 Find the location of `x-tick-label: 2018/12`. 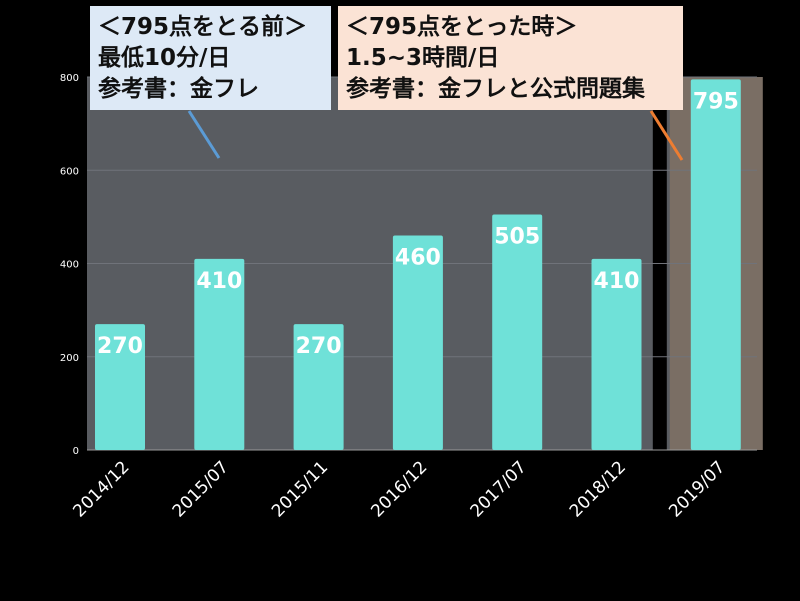

x-tick-label: 2018/12 is located at coordinates (598, 489).